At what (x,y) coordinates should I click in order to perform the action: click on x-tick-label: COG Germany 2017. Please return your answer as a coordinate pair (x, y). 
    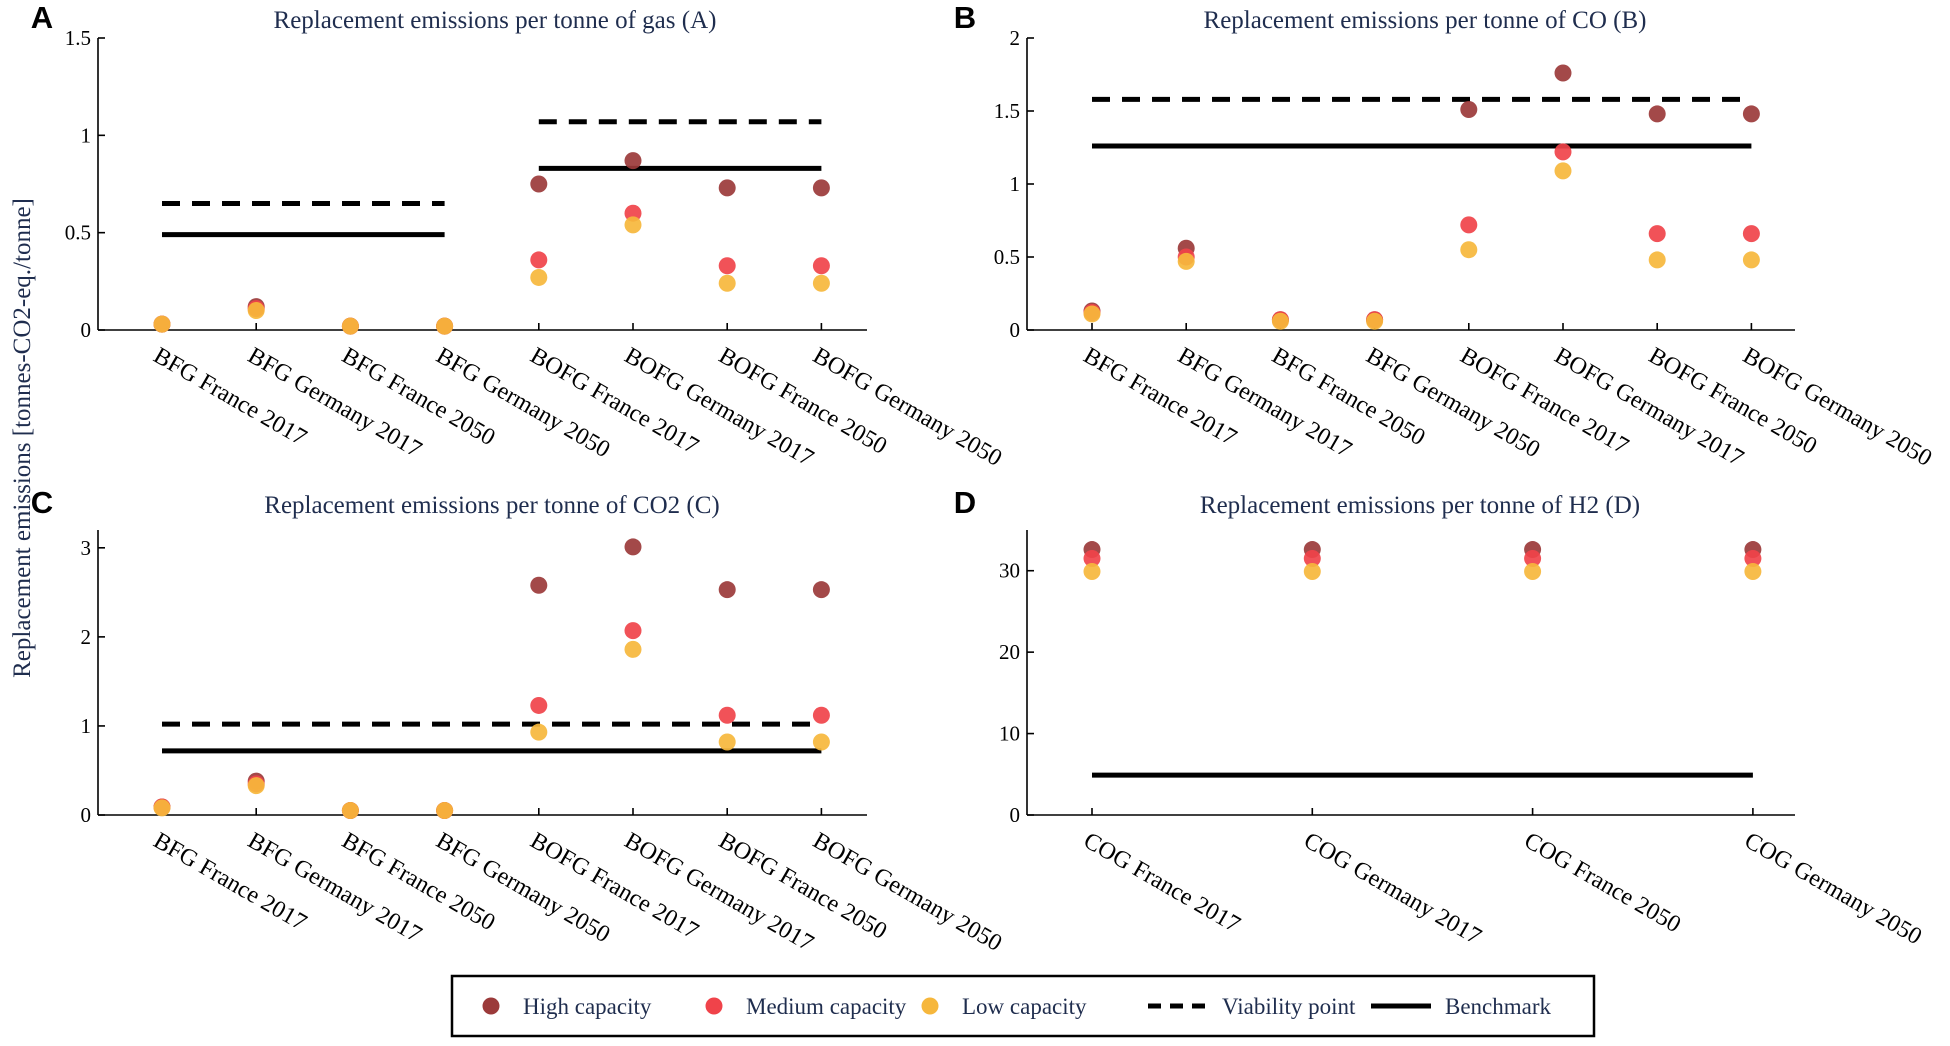
    Looking at the image, I should click on (1392, 889).